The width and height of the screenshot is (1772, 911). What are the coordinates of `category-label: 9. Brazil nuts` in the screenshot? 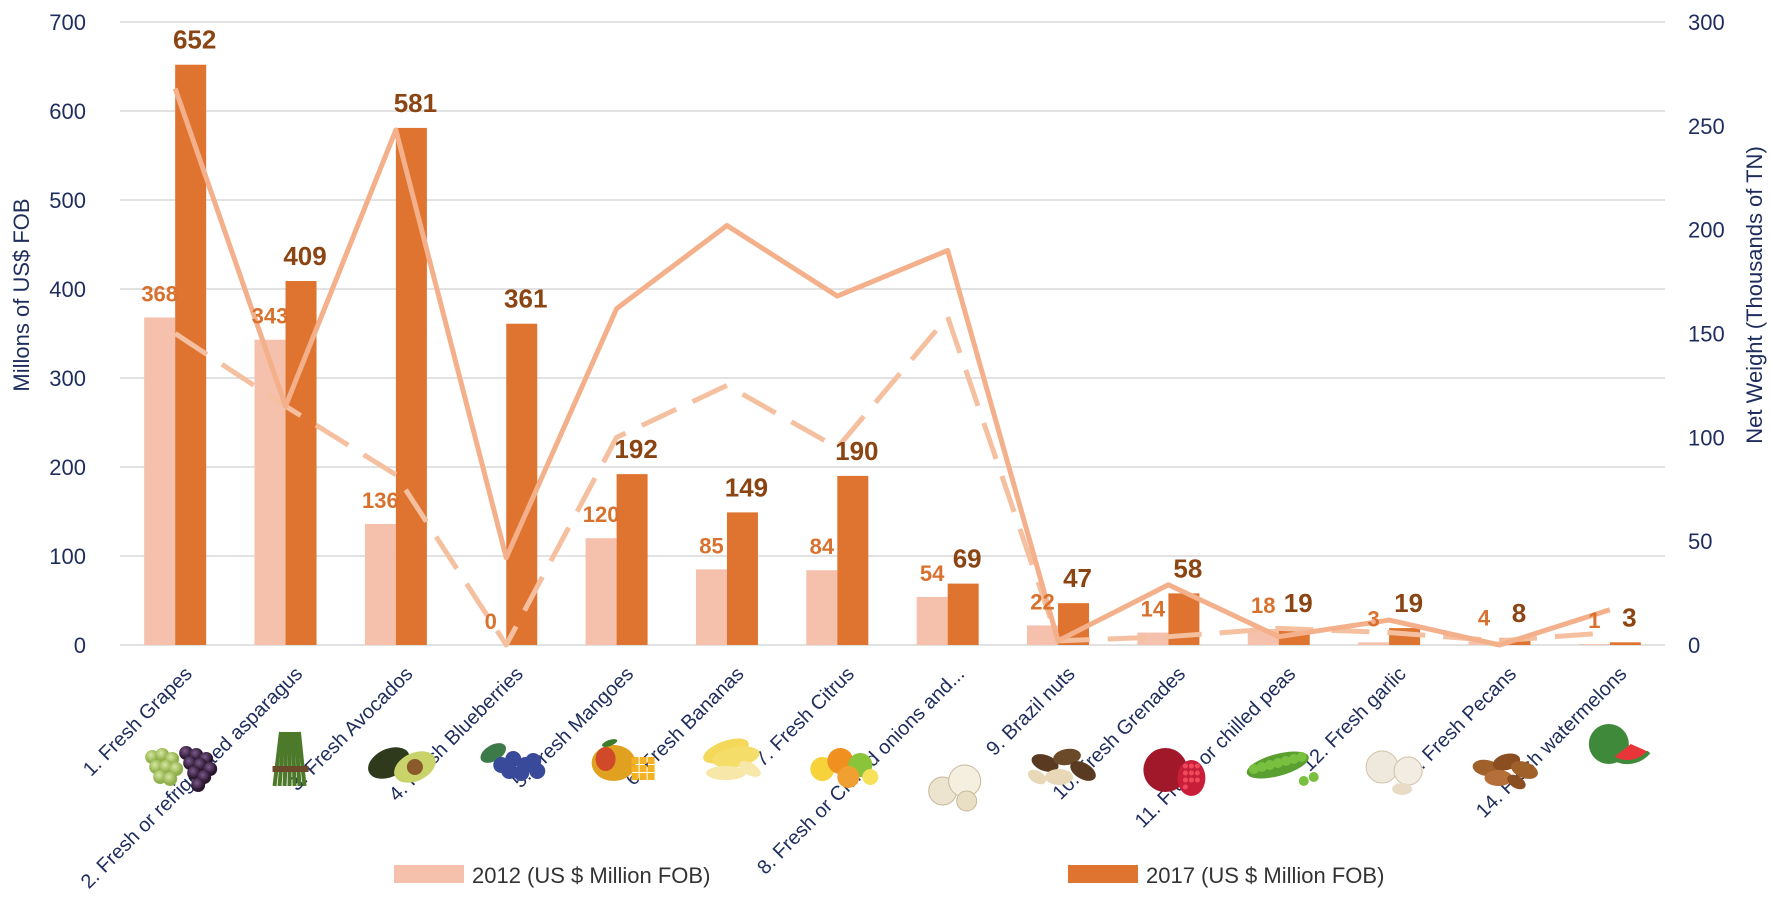 It's located at (1030, 711).